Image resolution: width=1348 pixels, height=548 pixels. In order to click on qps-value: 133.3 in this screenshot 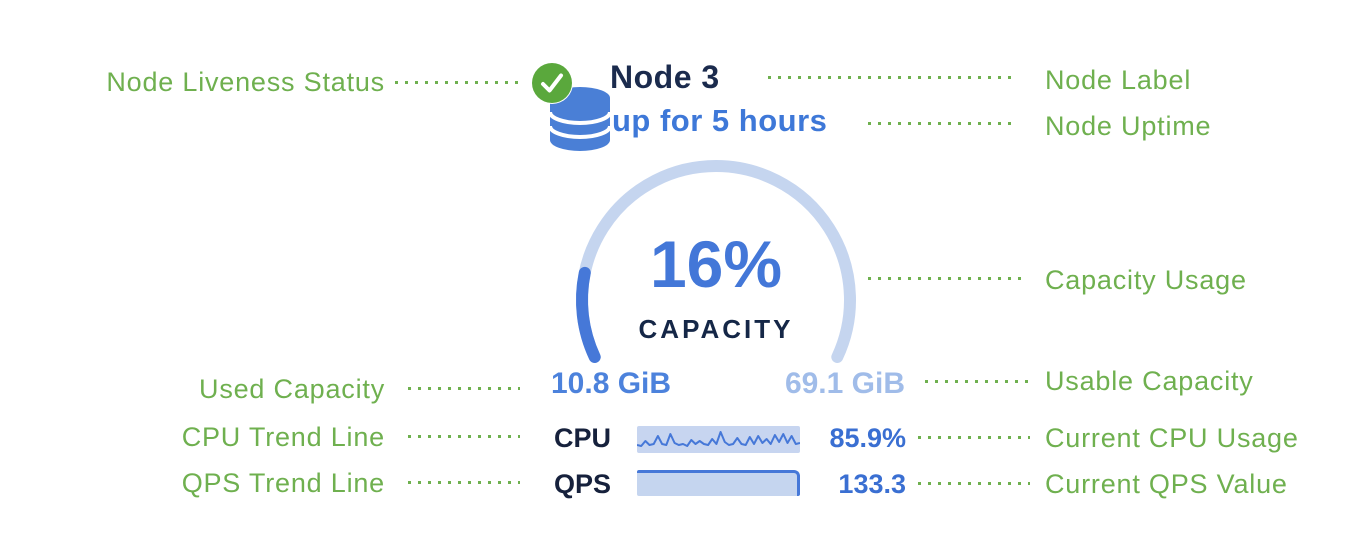, I will do `click(872, 484)`.